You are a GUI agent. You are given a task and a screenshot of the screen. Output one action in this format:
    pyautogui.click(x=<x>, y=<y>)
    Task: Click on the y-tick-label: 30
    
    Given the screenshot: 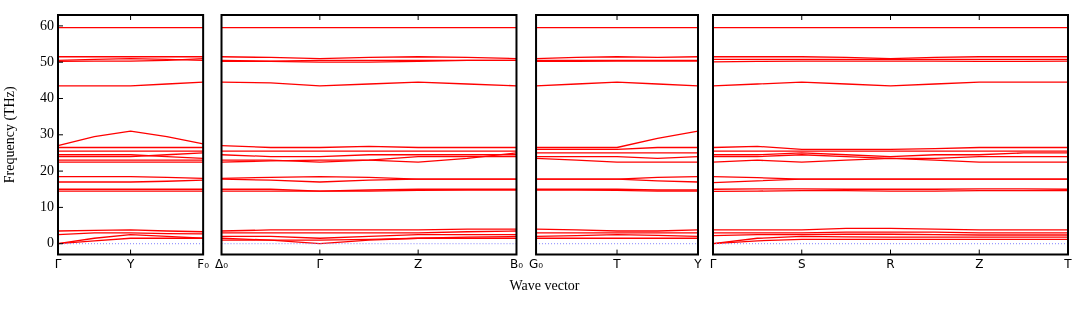 What is the action you would take?
    pyautogui.click(x=47, y=134)
    